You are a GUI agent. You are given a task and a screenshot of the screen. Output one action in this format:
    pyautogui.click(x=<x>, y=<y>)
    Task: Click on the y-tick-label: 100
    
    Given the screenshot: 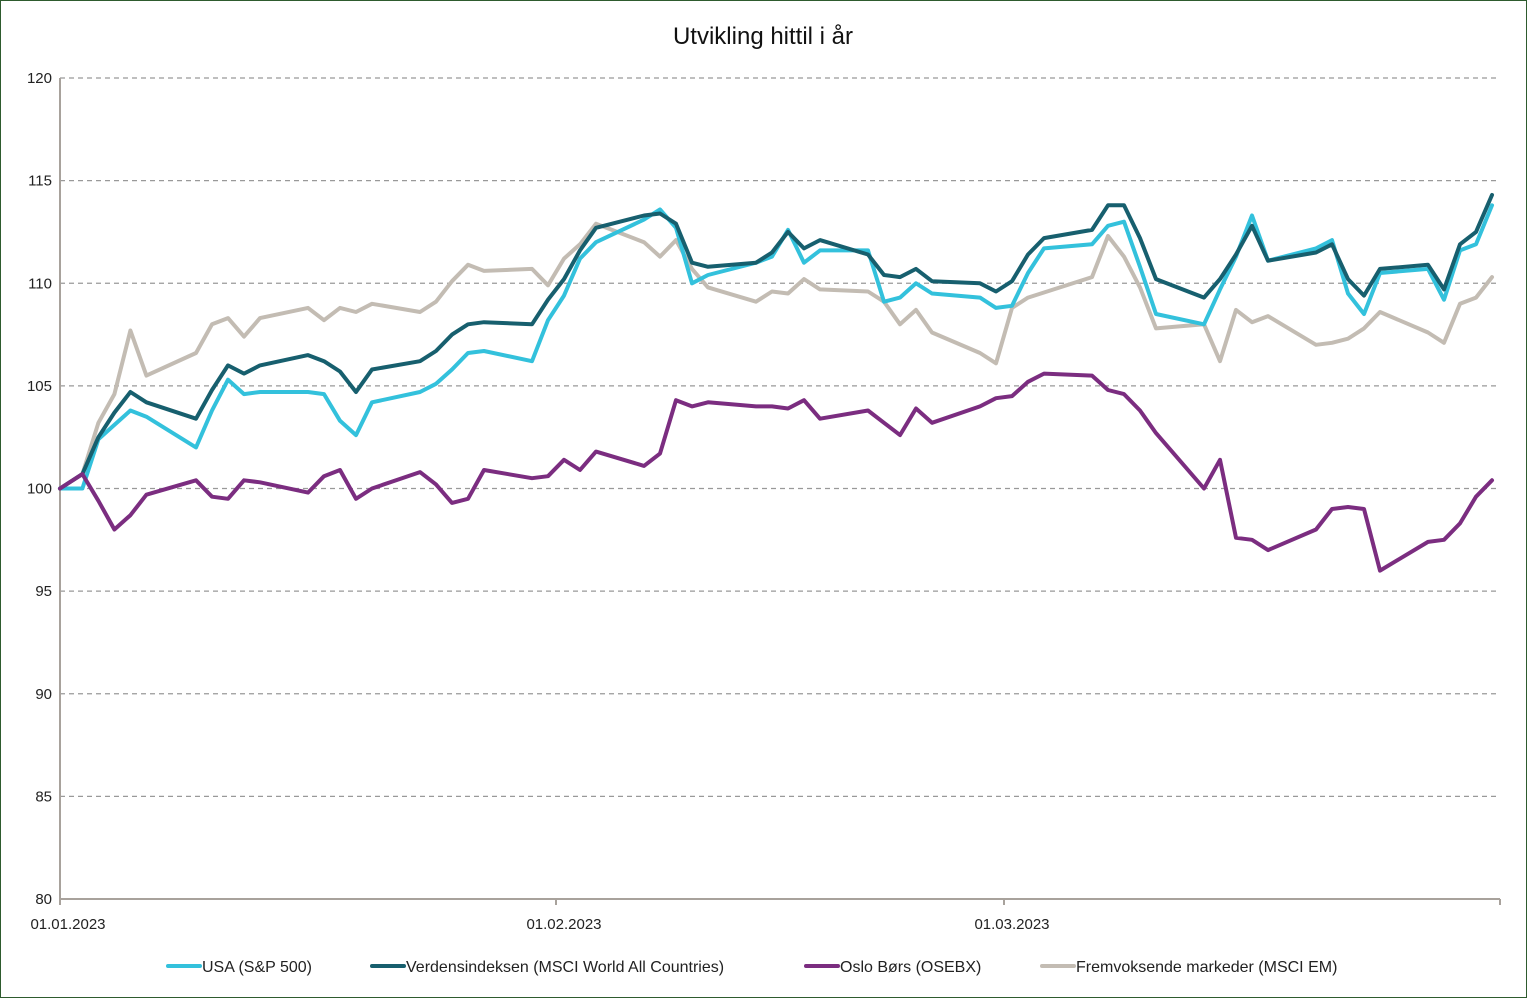 What is the action you would take?
    pyautogui.click(x=39, y=489)
    